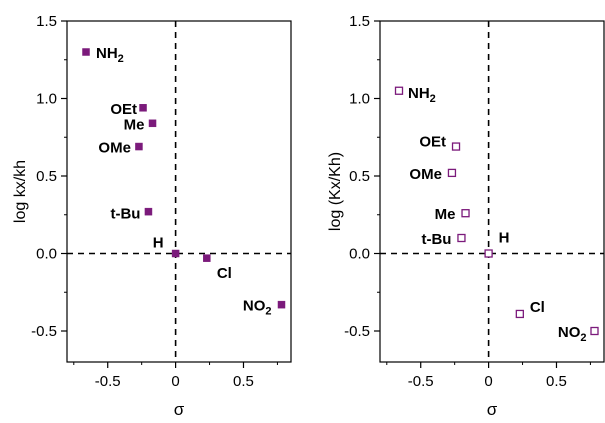  Describe the element at coordinates (20, 191) in the screenshot. I see `y-axis-label: log kx/kh` at that location.